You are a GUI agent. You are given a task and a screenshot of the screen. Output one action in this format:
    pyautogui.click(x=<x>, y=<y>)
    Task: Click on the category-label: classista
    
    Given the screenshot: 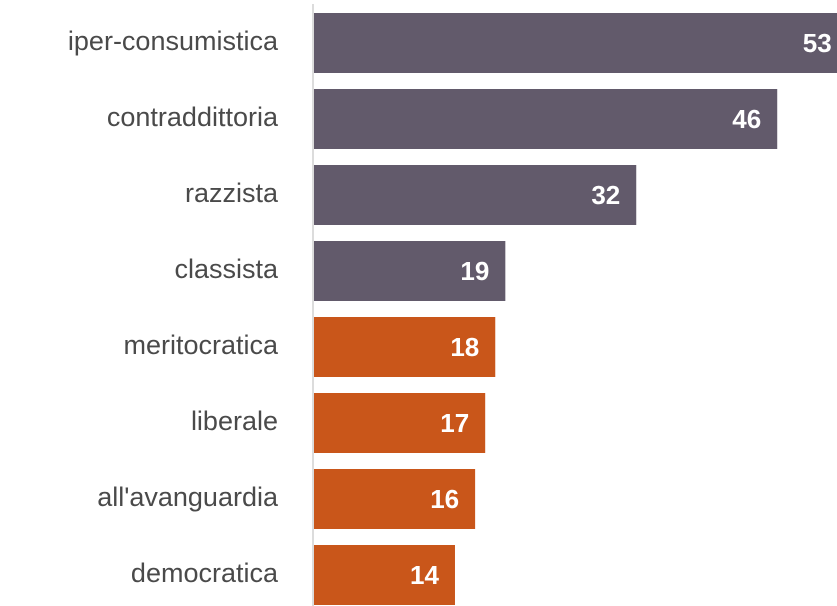 What is the action you would take?
    pyautogui.click(x=226, y=269)
    